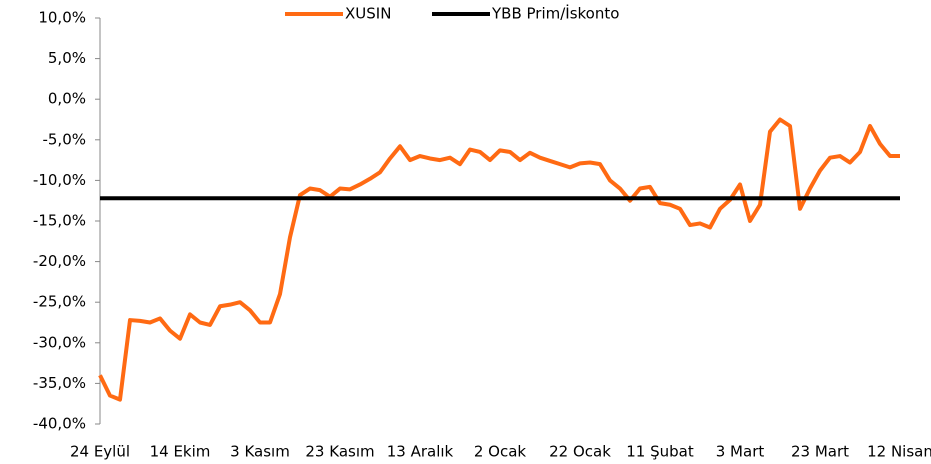 The width and height of the screenshot is (931, 464). Describe the element at coordinates (368, 14) in the screenshot. I see `legend-label: XUSIN` at that location.